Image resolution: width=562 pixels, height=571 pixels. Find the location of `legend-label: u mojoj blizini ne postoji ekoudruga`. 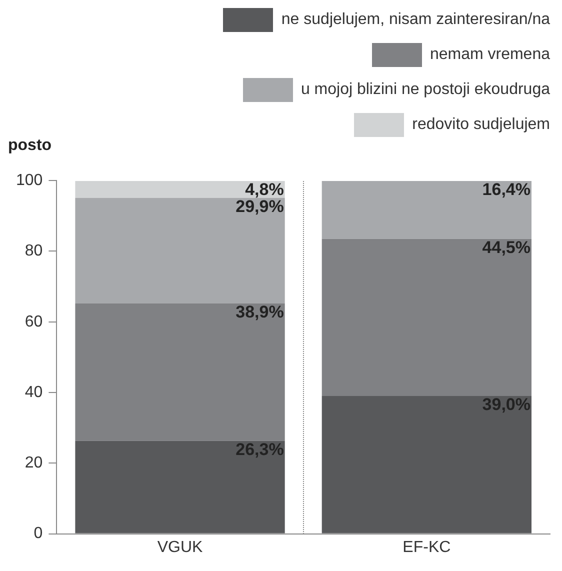

legend-label: u mojoj blizini ne postoji ekoudruga is located at coordinates (425, 90).